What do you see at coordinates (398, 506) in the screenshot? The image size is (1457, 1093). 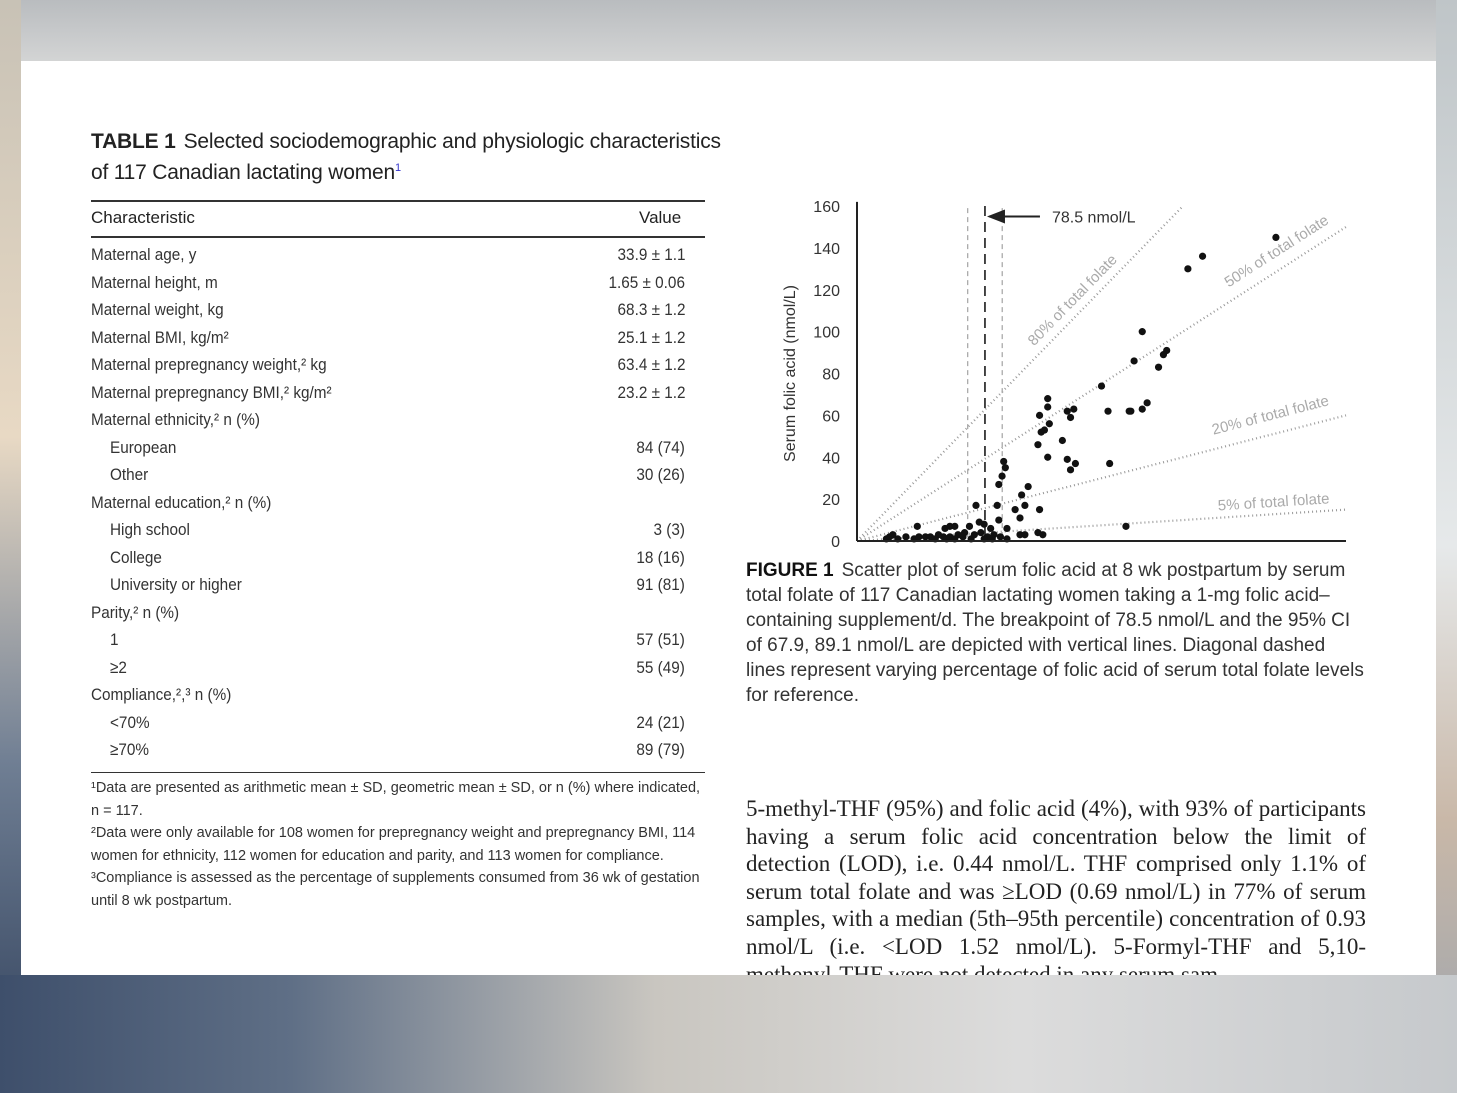 I see `table-row: Maternal education,² n (%)` at bounding box center [398, 506].